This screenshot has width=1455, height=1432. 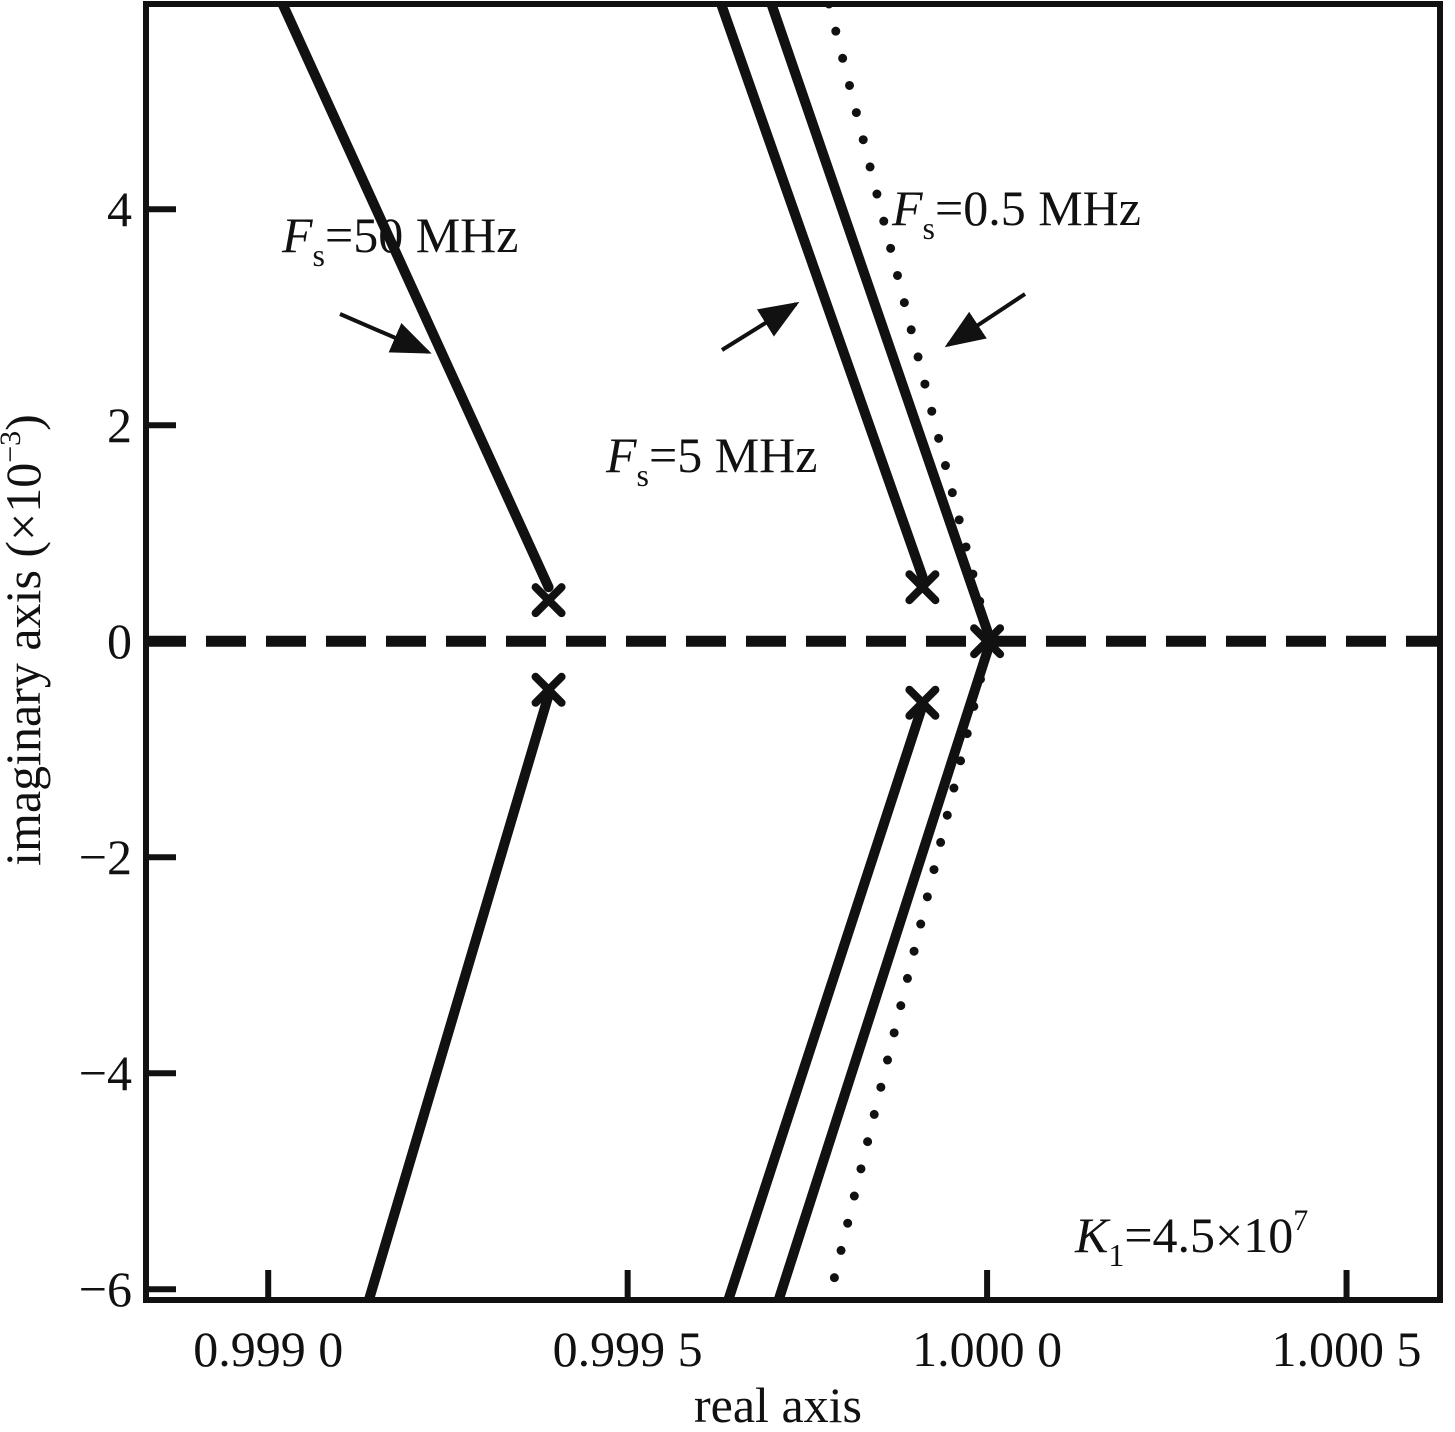 What do you see at coordinates (908, 973) in the screenshot?
I see `locus-series-3-lower` at bounding box center [908, 973].